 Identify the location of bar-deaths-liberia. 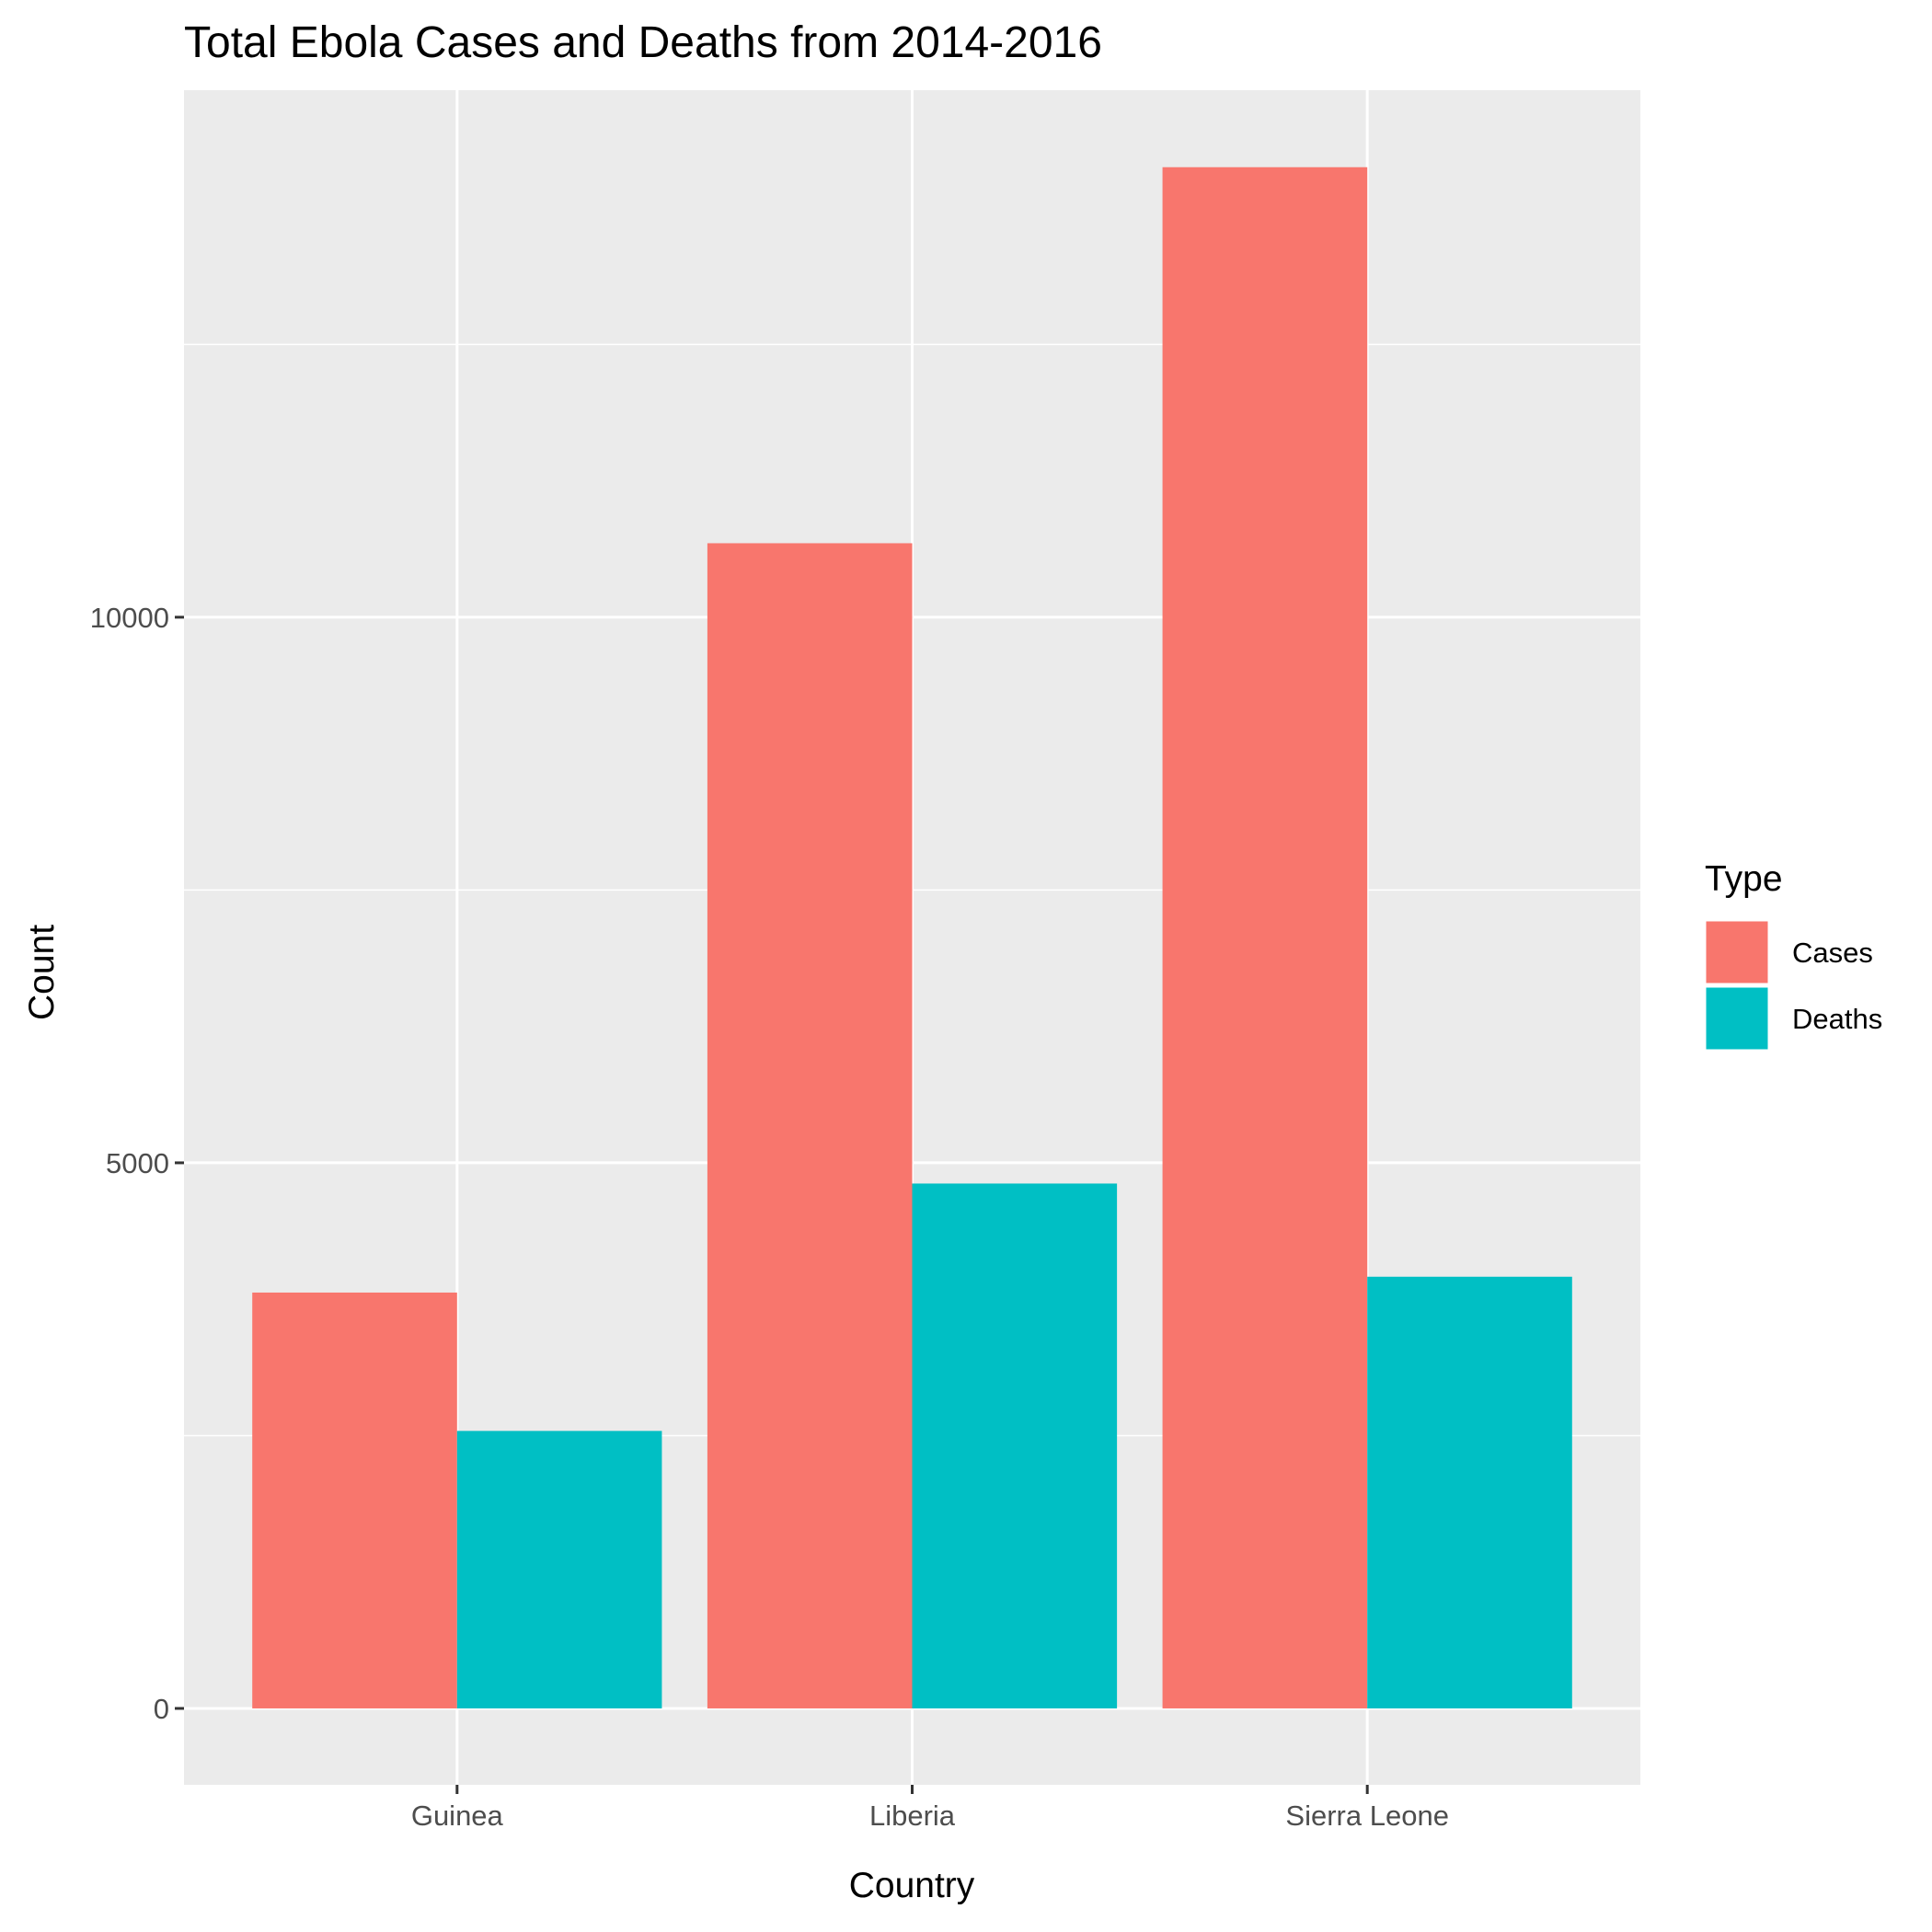
(1015, 1445).